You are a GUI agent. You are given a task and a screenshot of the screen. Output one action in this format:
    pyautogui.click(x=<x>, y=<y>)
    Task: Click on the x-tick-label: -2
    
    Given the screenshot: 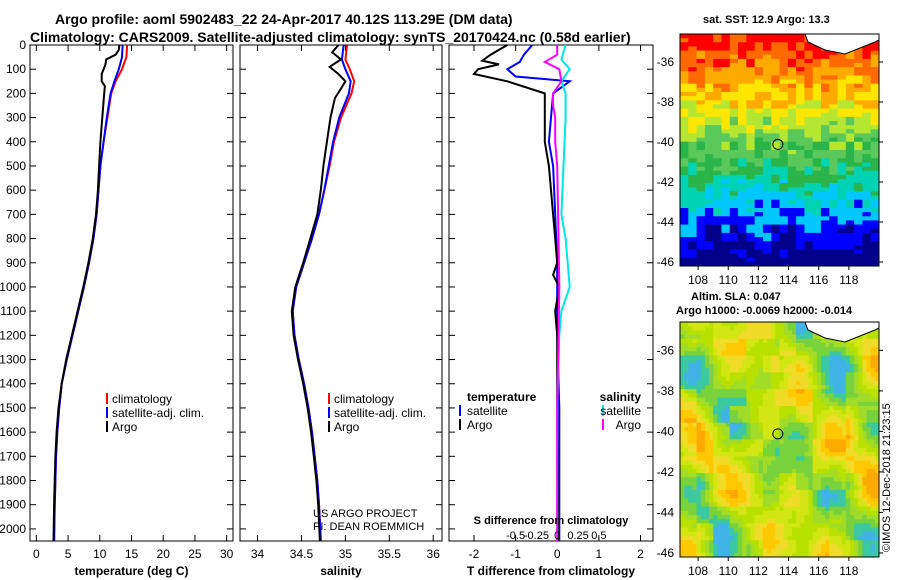 What is the action you would take?
    pyautogui.click(x=474, y=554)
    